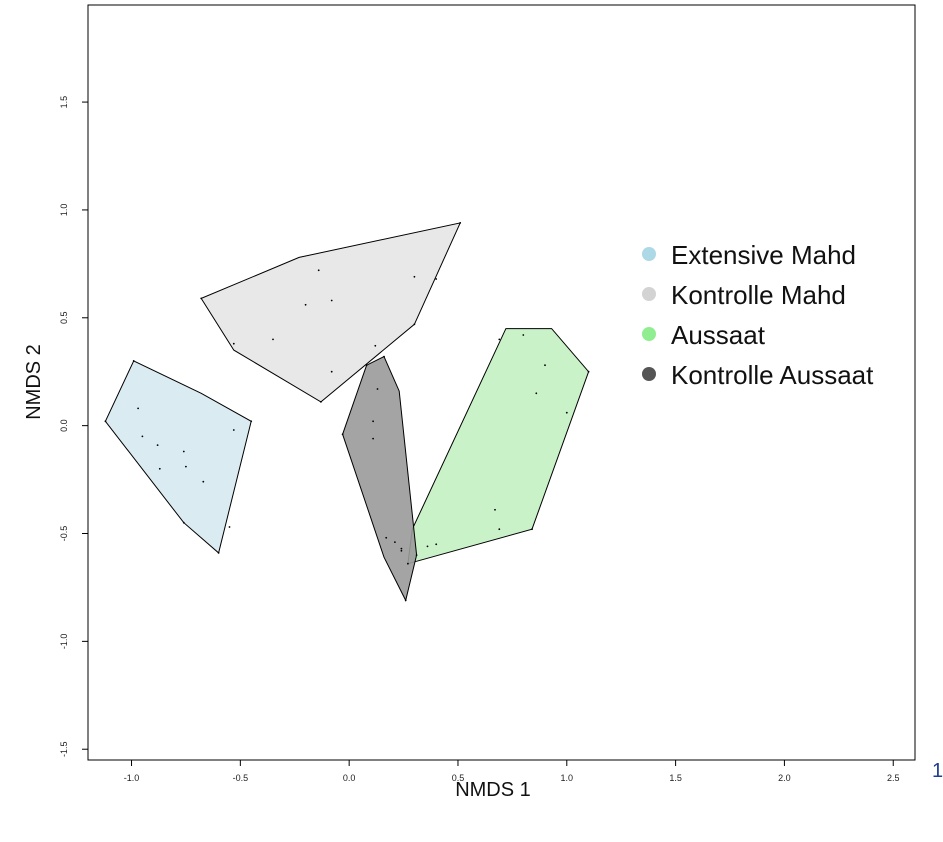 The image size is (943, 842). What do you see at coordinates (64, 425) in the screenshot?
I see `y-tick-label: 0.0` at bounding box center [64, 425].